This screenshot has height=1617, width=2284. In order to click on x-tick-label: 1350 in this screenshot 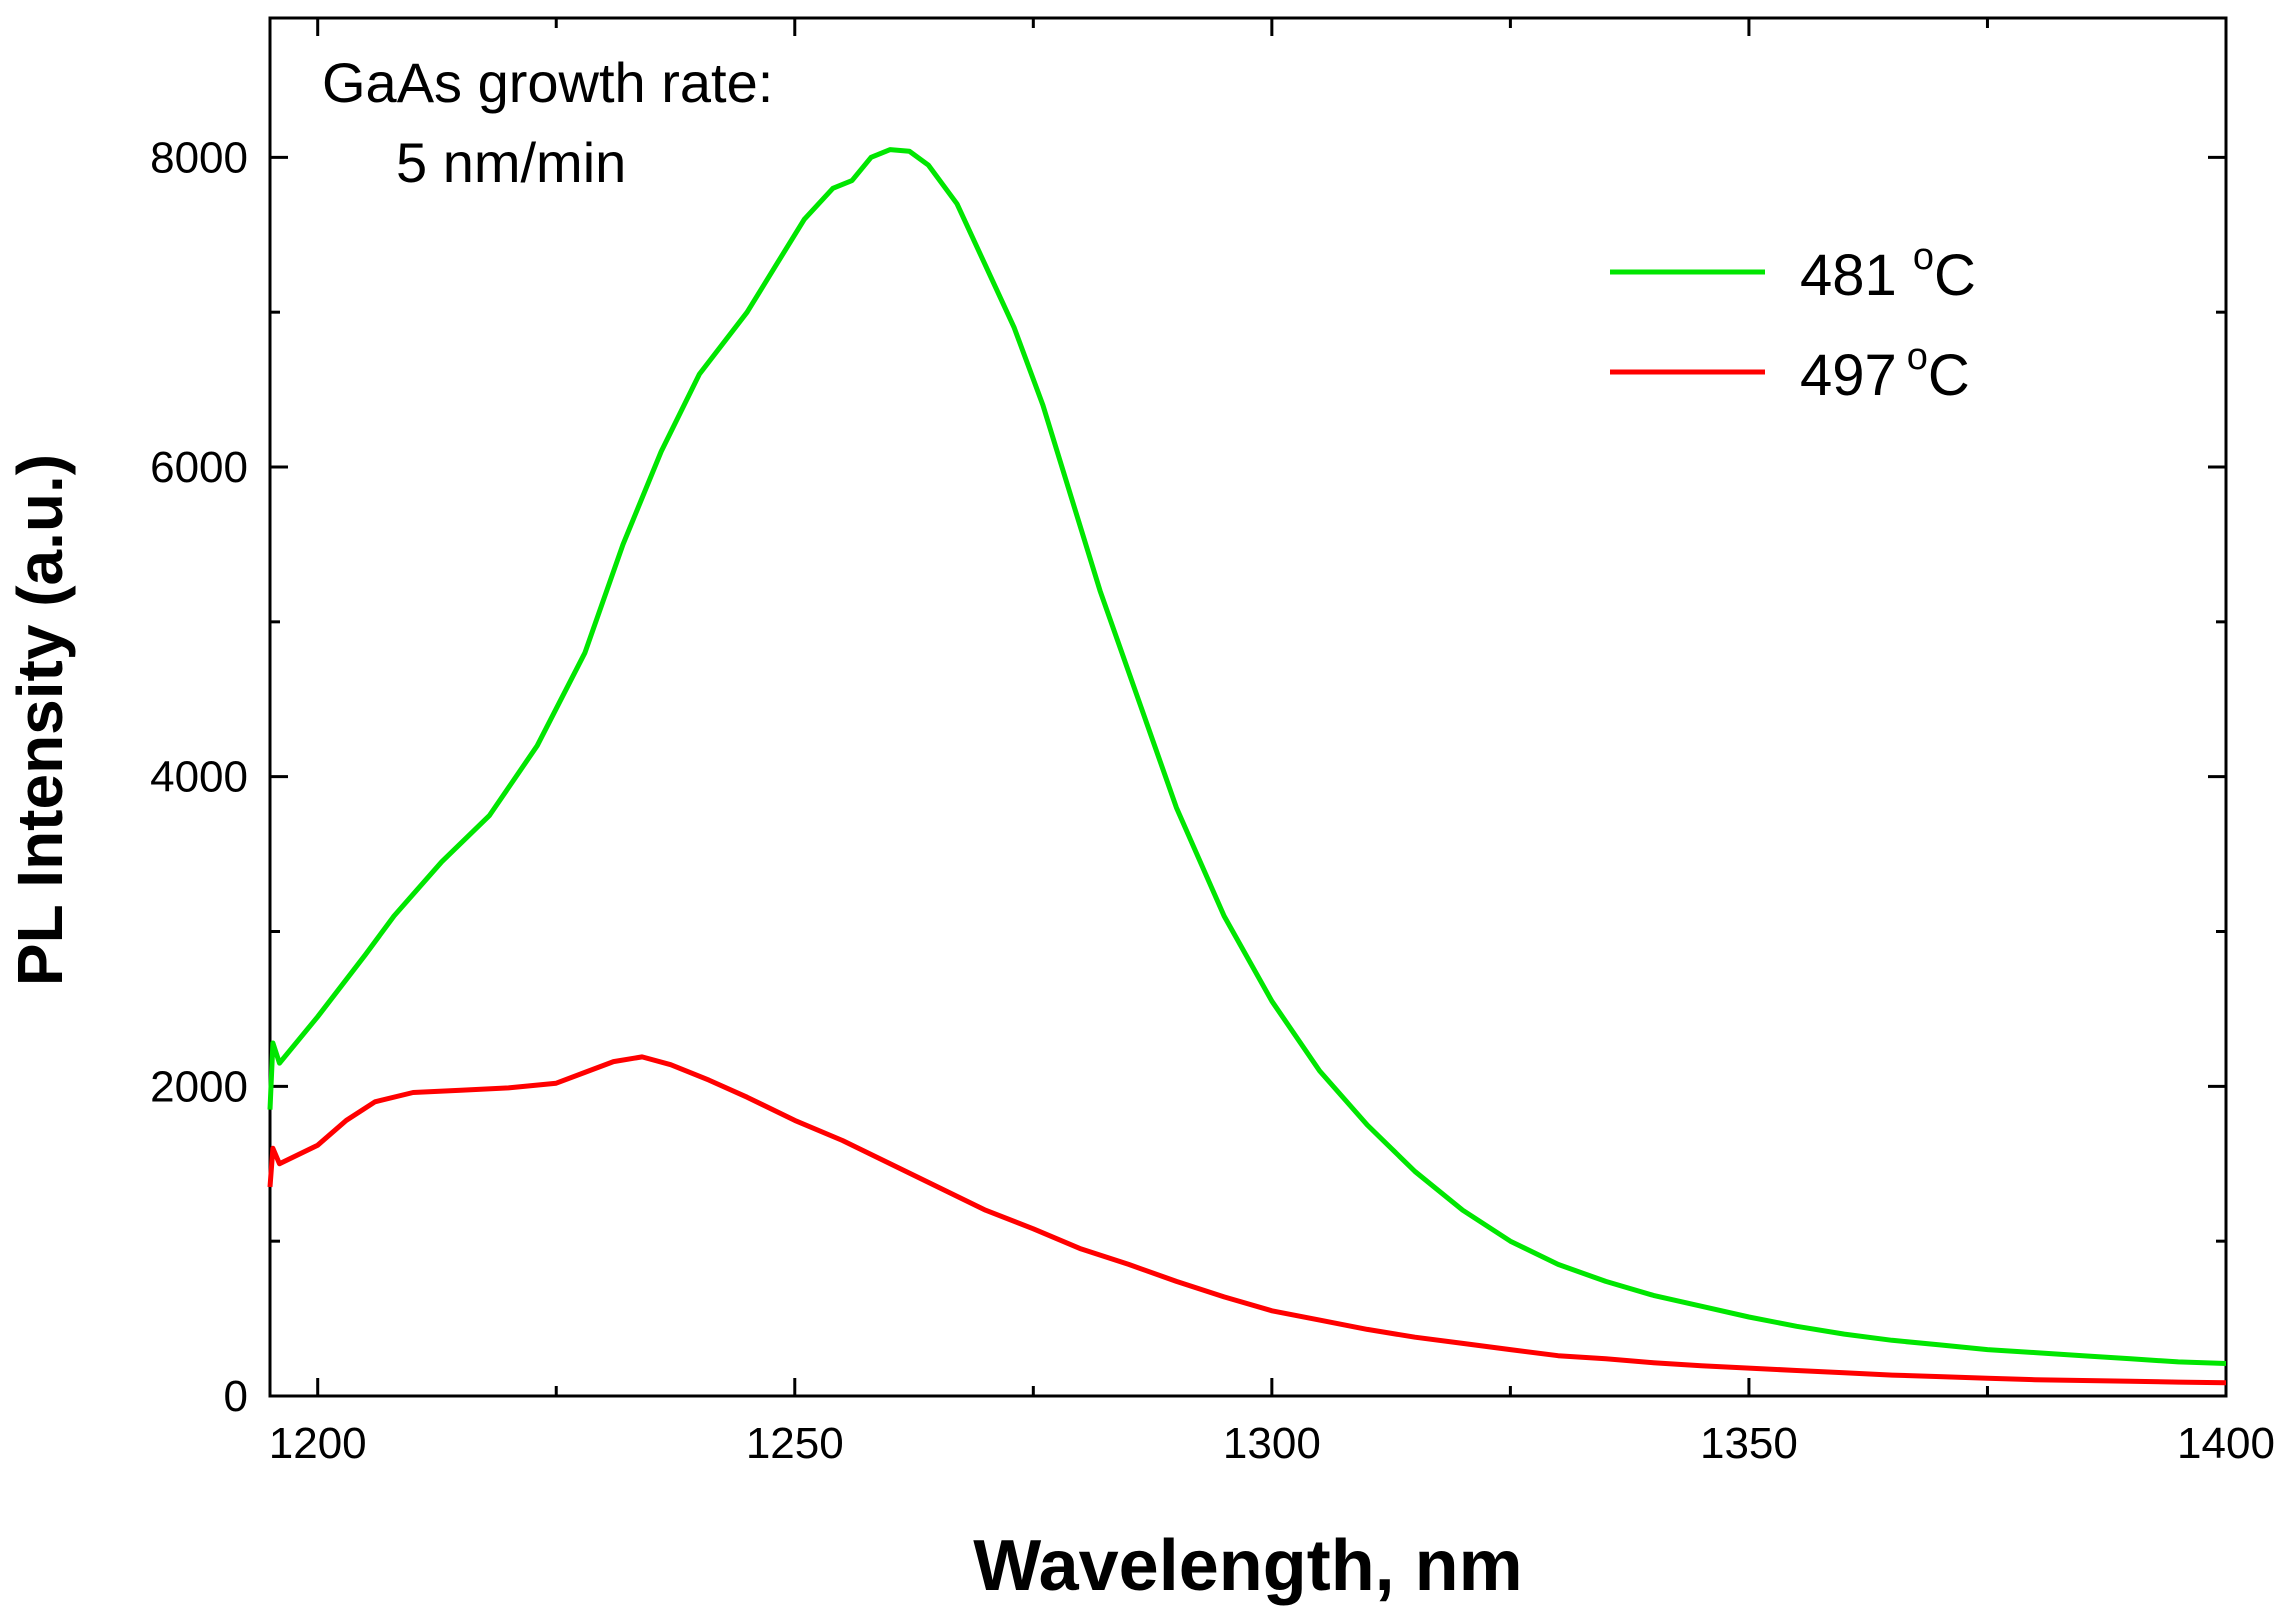, I will do `click(1749, 1443)`.